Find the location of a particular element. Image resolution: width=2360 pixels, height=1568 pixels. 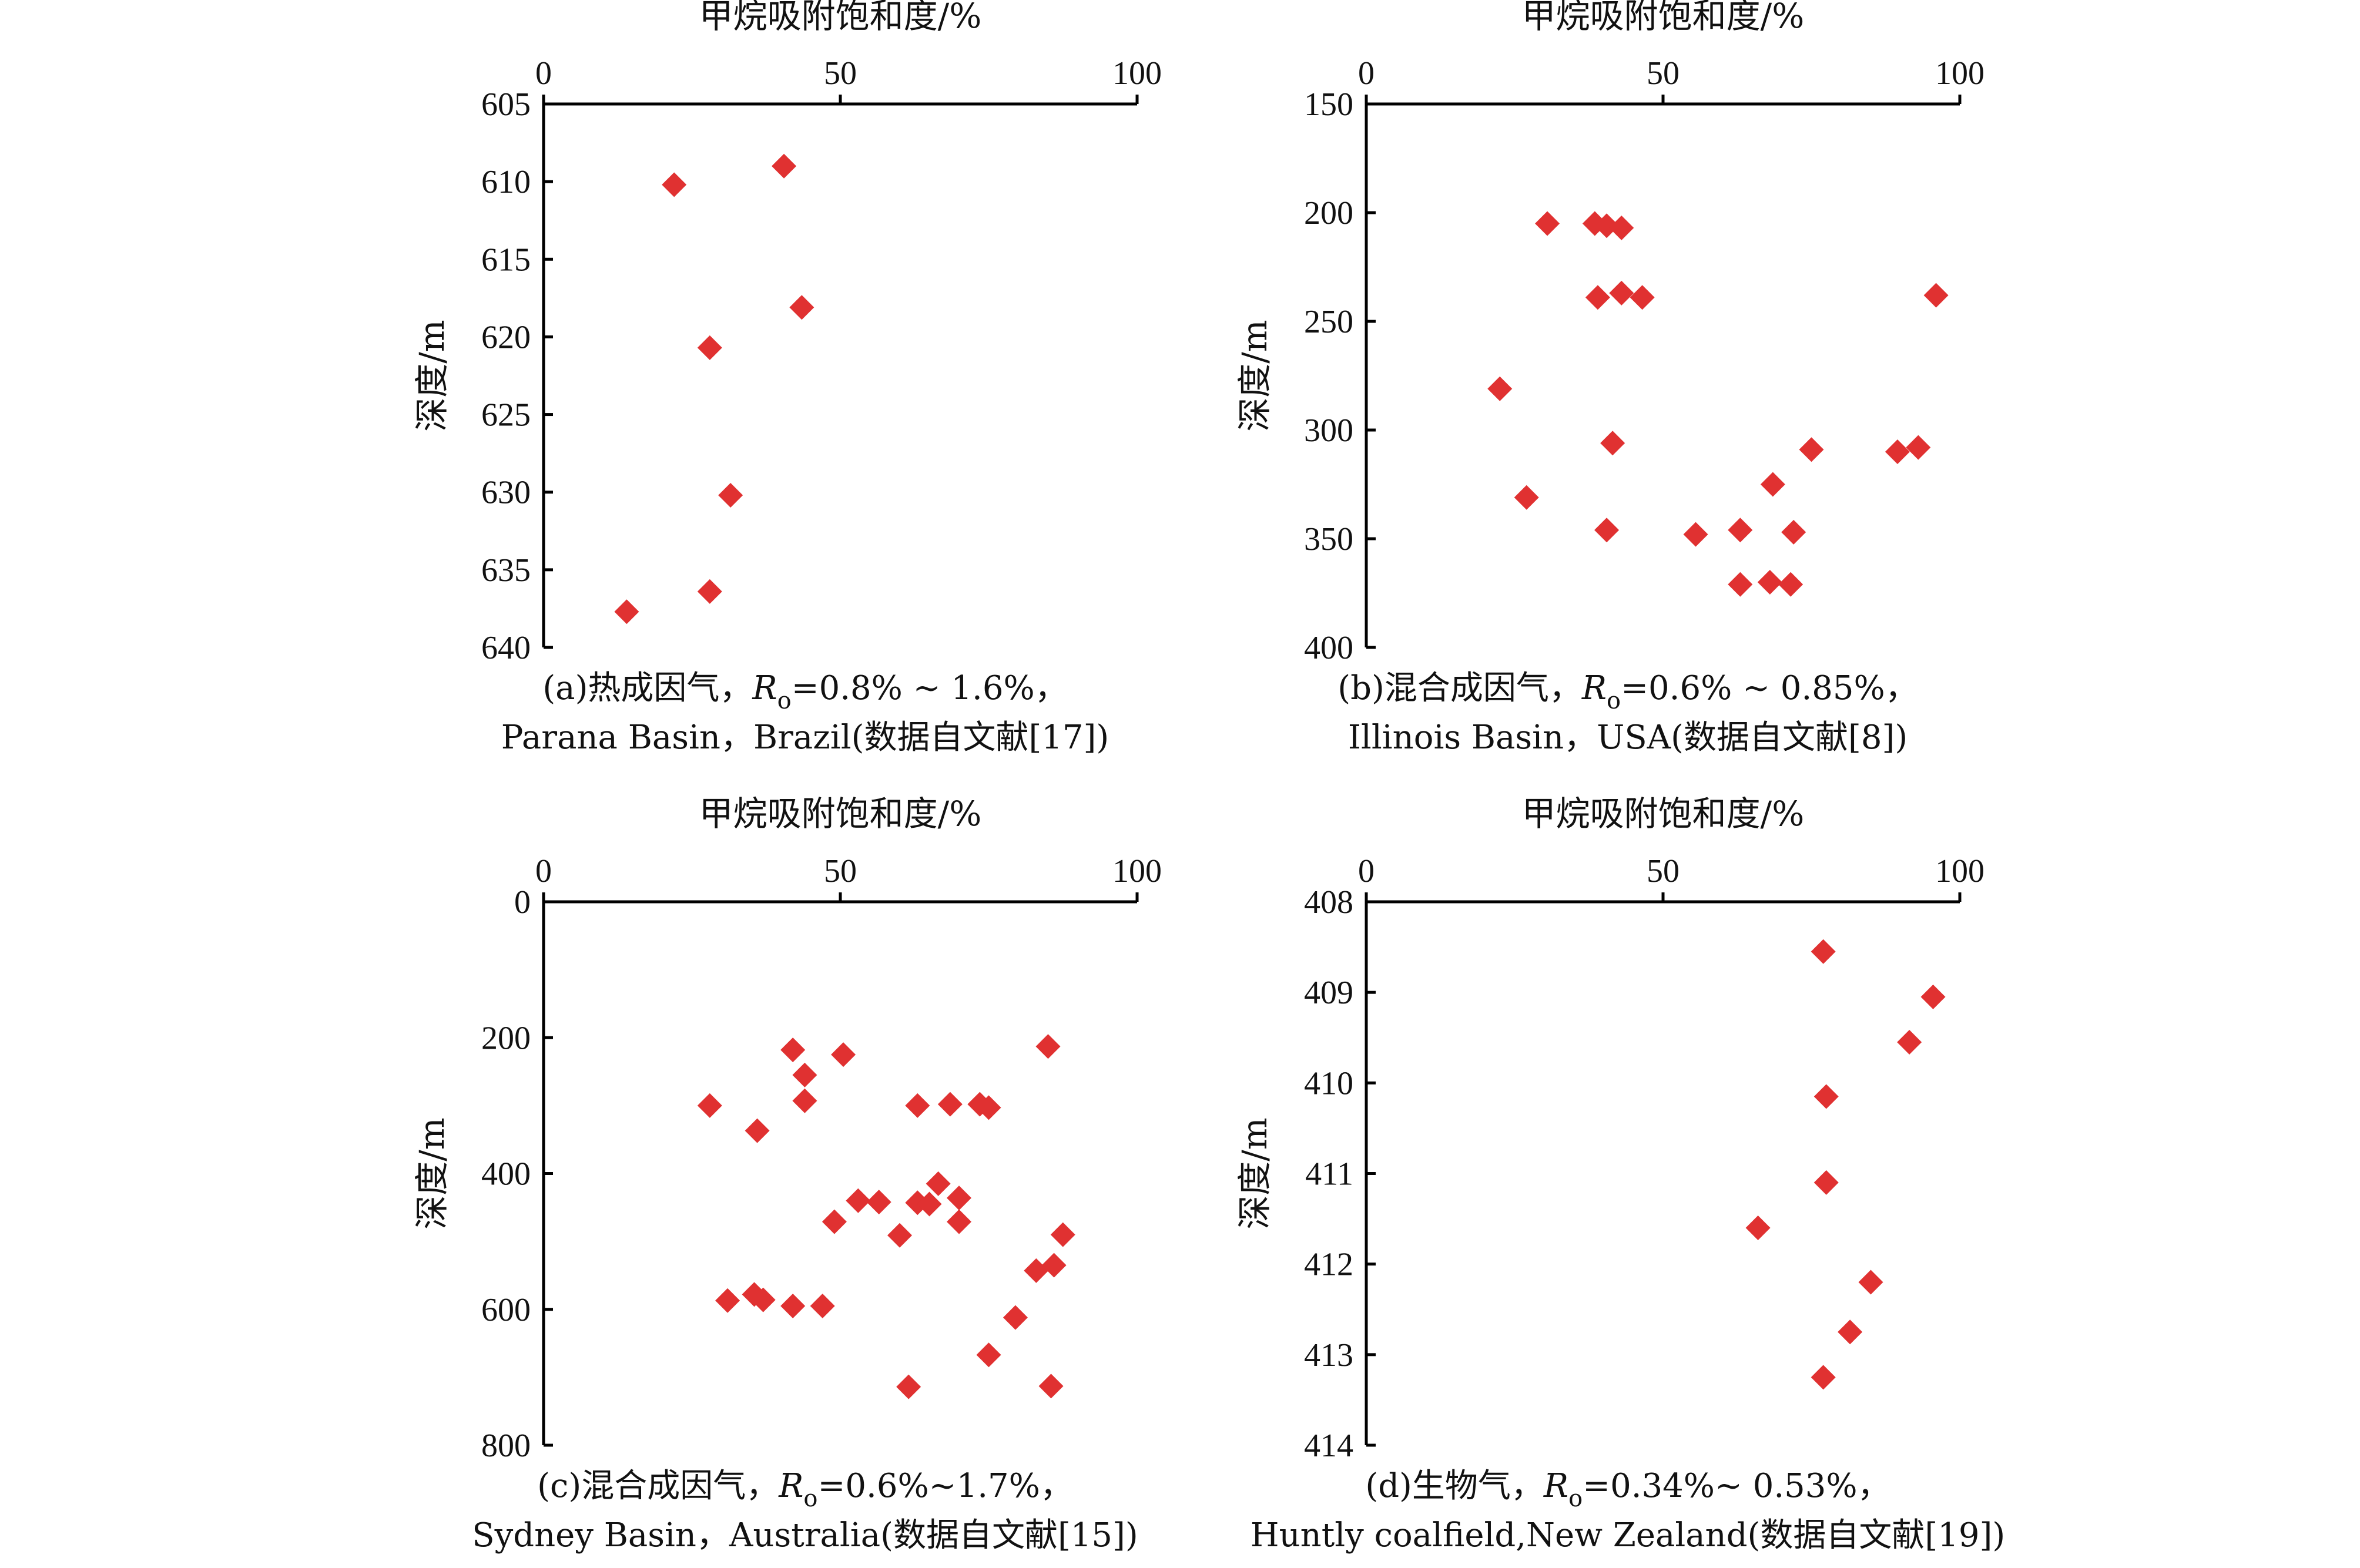

y-tick-label: 800 is located at coordinates (506, 1446).